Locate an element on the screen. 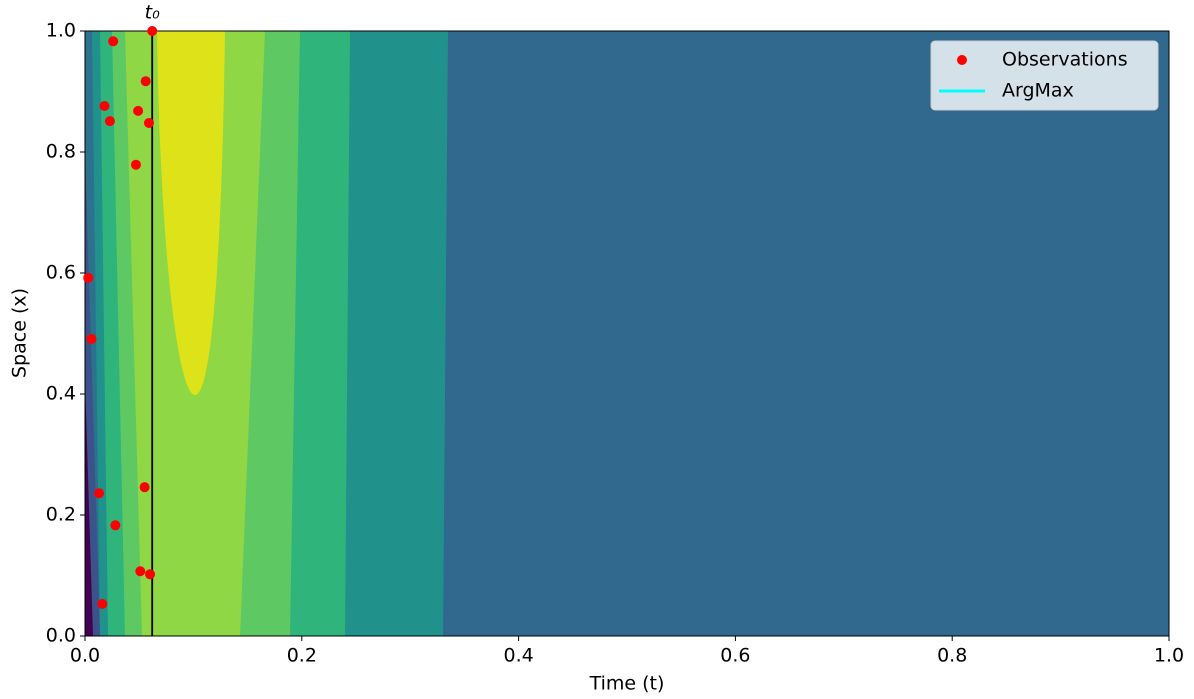  legend-label: Observations is located at coordinates (1065, 60).